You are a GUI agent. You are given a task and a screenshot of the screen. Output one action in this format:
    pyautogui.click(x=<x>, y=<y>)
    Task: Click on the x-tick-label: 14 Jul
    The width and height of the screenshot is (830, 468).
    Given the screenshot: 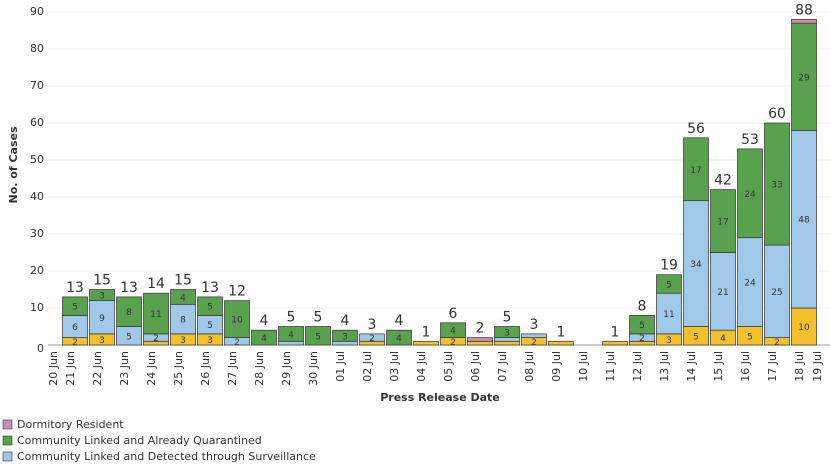 What is the action you would take?
    pyautogui.click(x=691, y=366)
    